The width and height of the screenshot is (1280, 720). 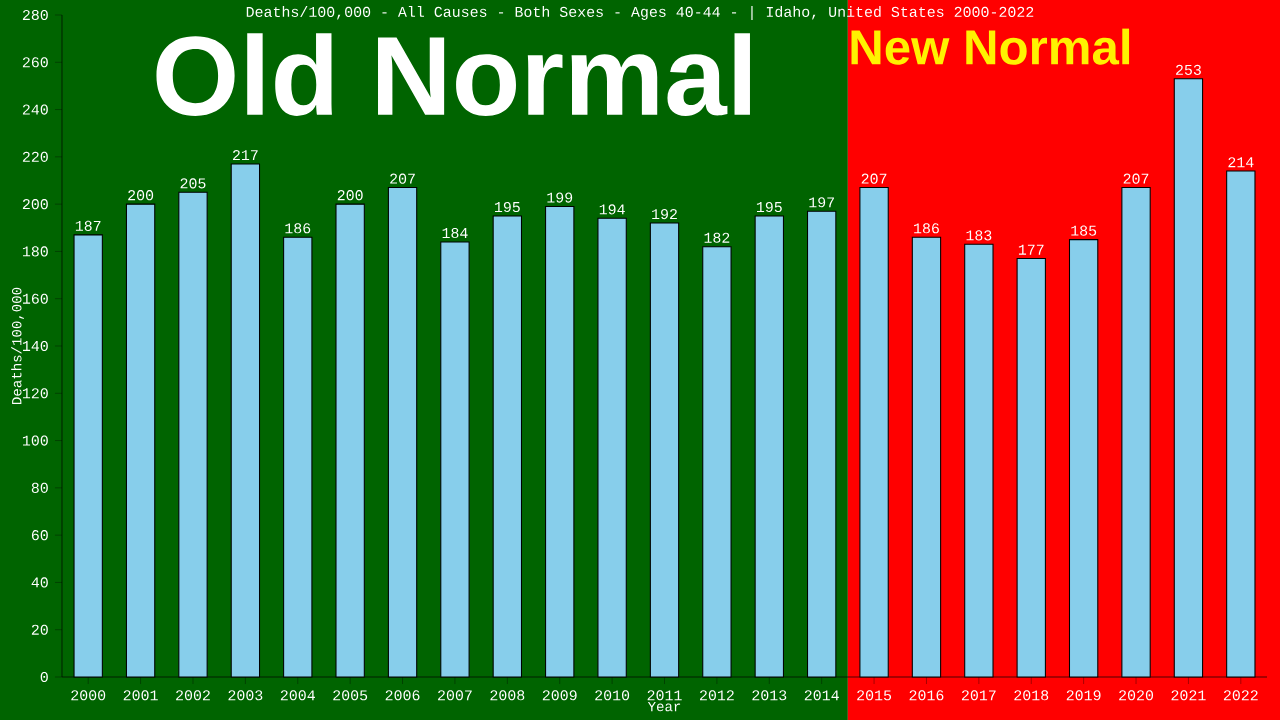 I want to click on y-tick-label: 80, so click(x=39, y=487).